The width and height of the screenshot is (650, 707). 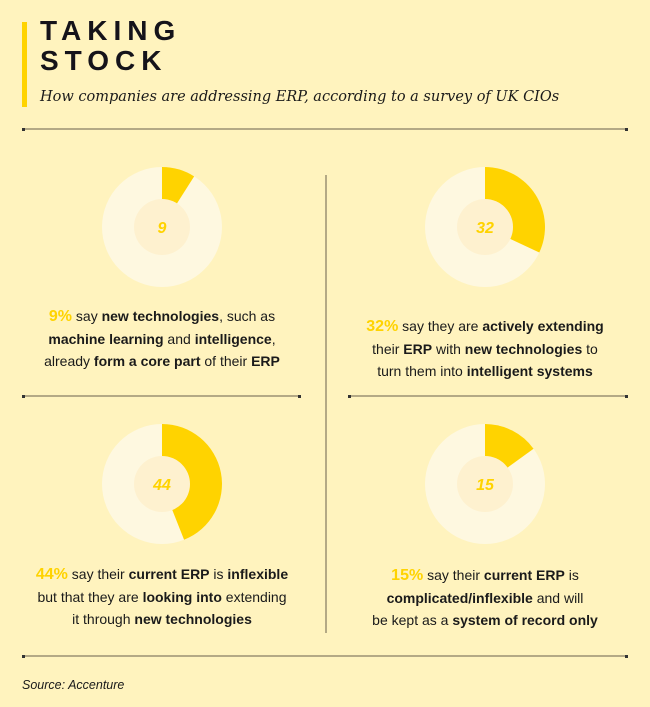 I want to click on stat-line: 9% say new technologies, such as, so click(x=162, y=316).